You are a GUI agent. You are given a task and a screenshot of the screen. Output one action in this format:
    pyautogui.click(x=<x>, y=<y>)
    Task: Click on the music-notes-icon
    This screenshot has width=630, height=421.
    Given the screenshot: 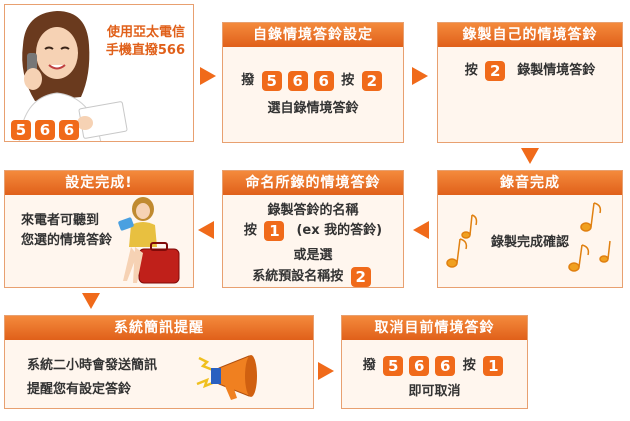 What is the action you would take?
    pyautogui.click(x=528, y=237)
    